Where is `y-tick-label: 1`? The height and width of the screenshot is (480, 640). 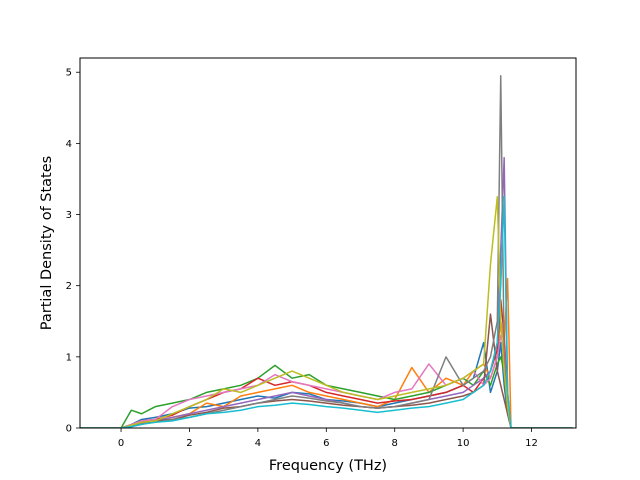
y-tick-label: 1 is located at coordinates (69, 357).